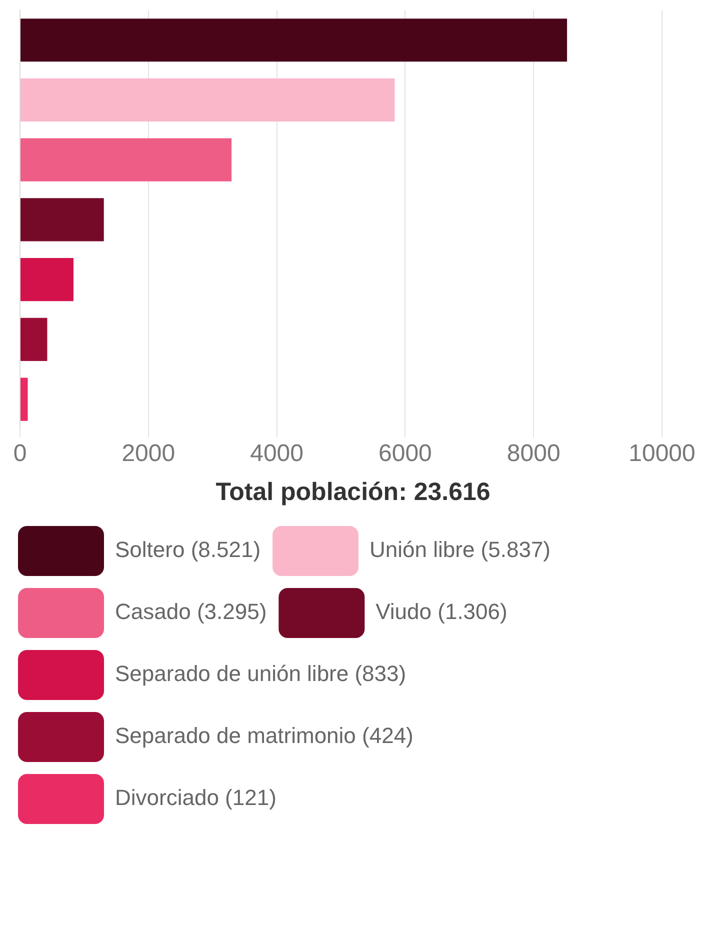  What do you see at coordinates (149, 454) in the screenshot?
I see `x-tick-label: 2000` at bounding box center [149, 454].